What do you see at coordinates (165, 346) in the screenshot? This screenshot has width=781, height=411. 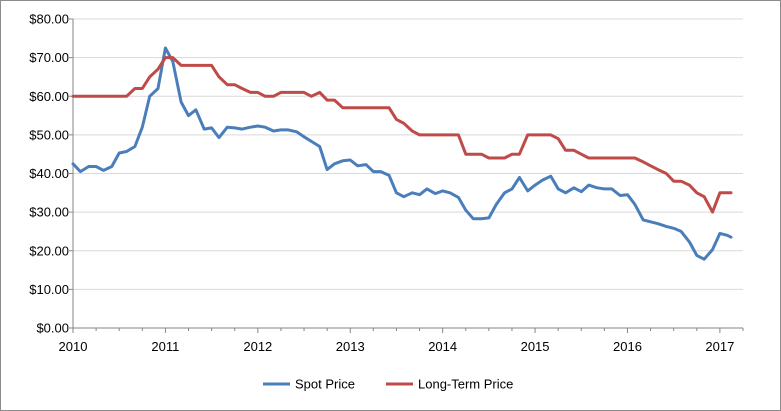 I see `x-tick-label: 2011` at bounding box center [165, 346].